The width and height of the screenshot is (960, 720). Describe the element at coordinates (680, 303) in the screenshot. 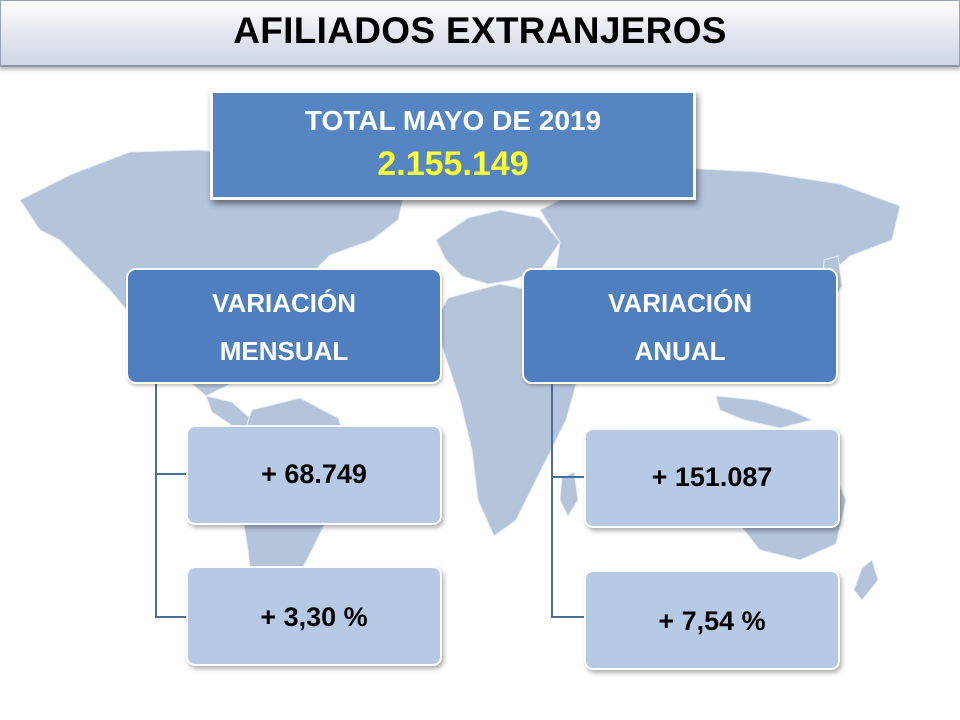

I see `anual-header-line1: VARIACIÓN` at that location.